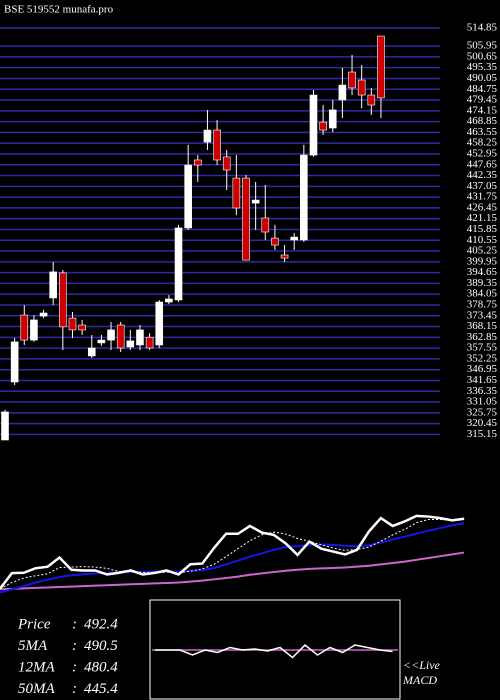  I want to click on macd-frame, so click(275, 649).